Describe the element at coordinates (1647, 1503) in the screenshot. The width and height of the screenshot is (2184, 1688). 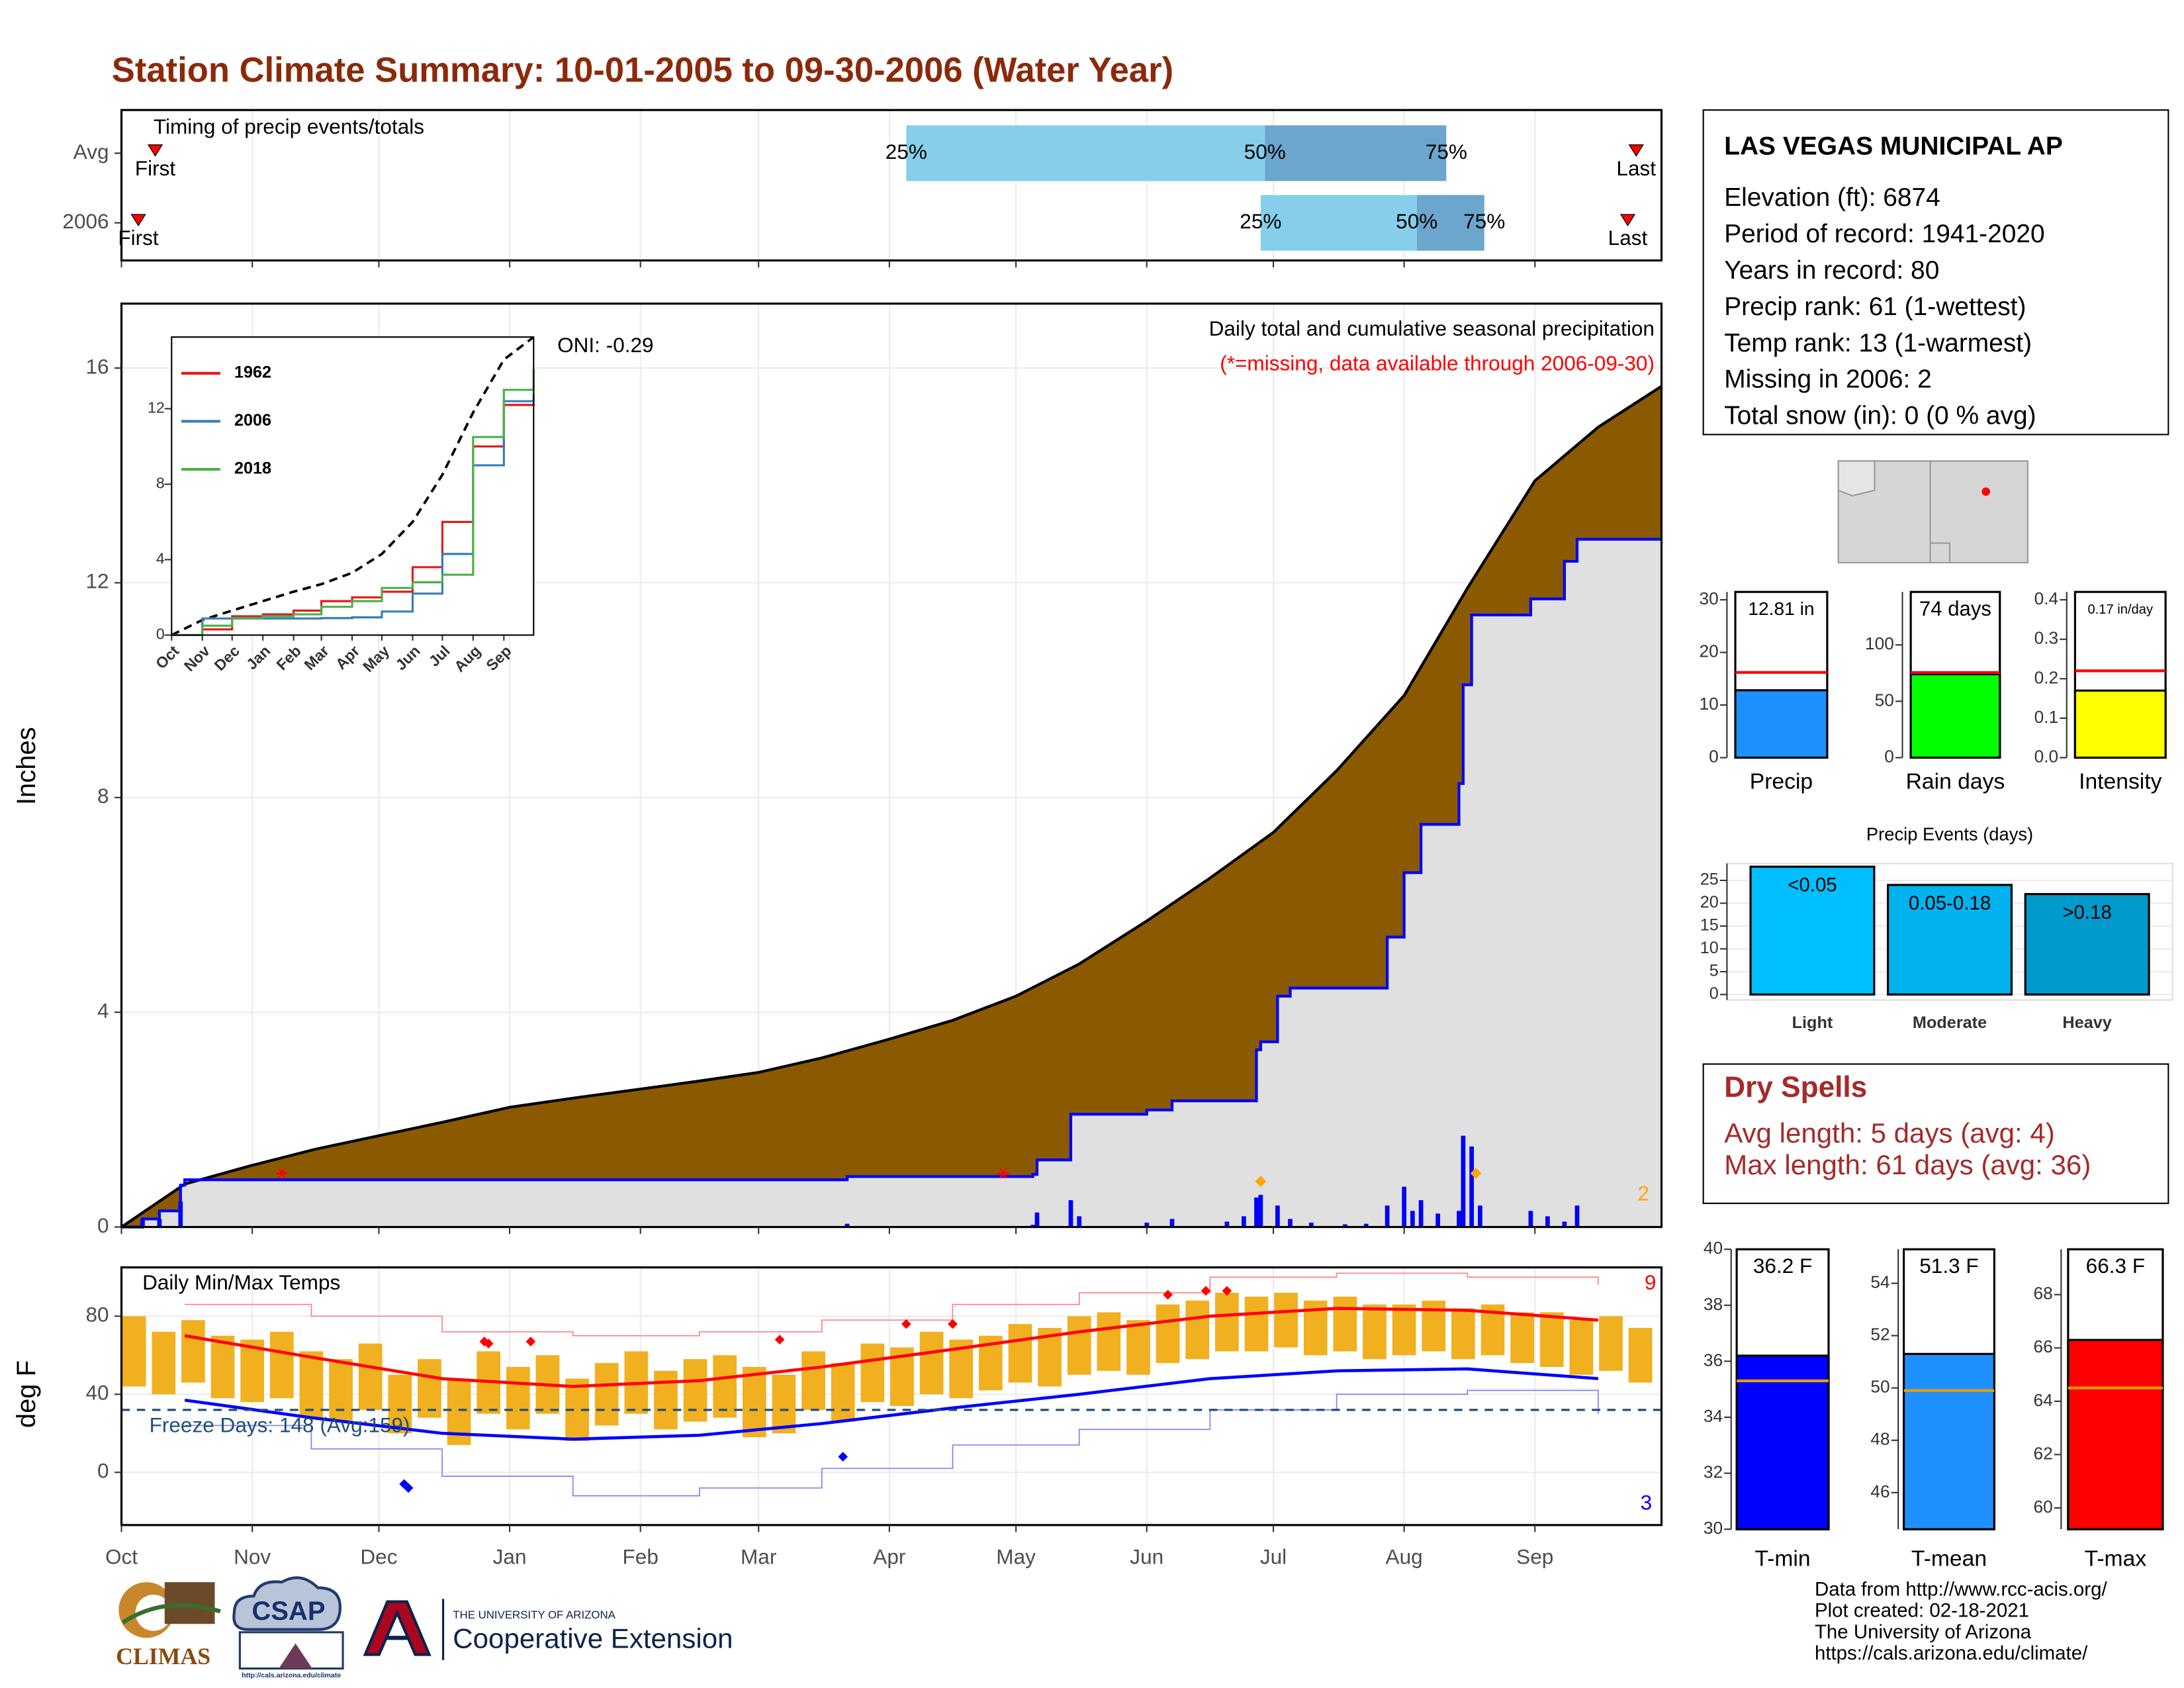
I see `record-count: 3` at that location.